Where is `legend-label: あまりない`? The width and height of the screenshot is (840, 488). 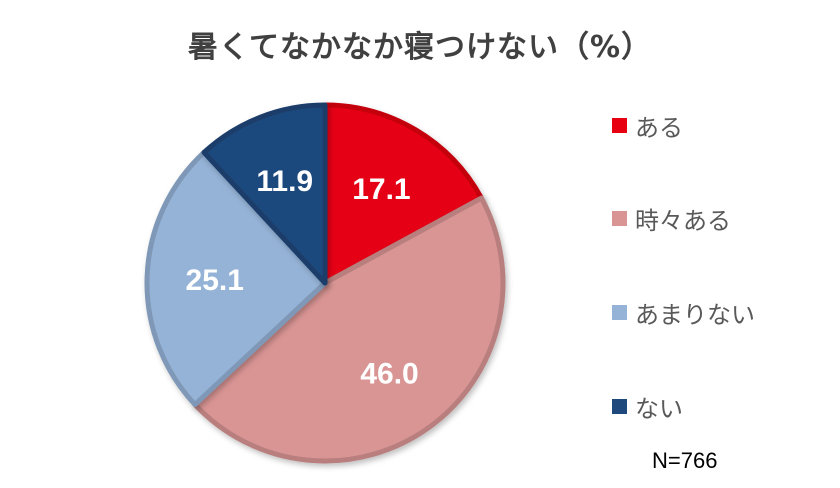 legend-label: あまりない is located at coordinates (695, 314).